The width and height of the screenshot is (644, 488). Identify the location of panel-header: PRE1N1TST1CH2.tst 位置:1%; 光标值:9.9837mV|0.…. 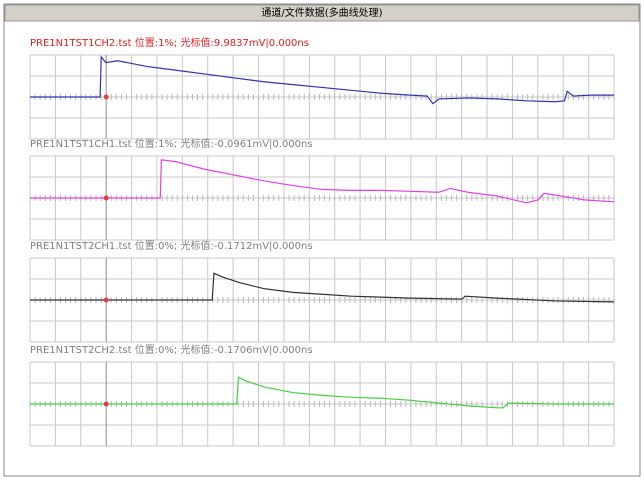
(169, 42).